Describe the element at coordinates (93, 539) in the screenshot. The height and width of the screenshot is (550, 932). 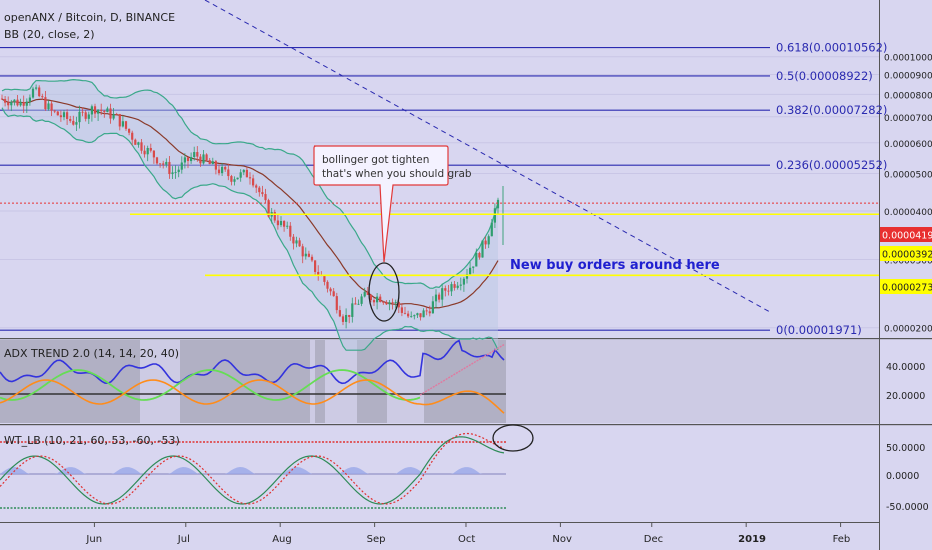
I see `time-tick: Jun` at that location.